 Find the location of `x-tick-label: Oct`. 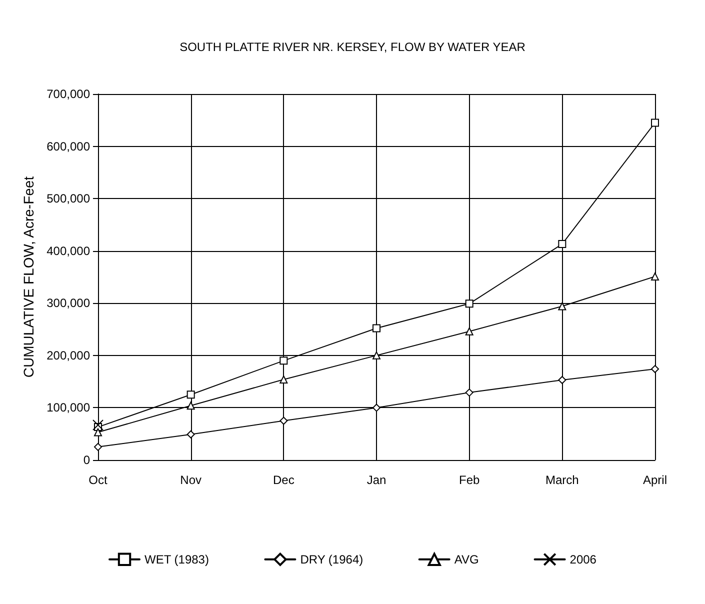

x-tick-label: Oct is located at coordinates (98, 480).